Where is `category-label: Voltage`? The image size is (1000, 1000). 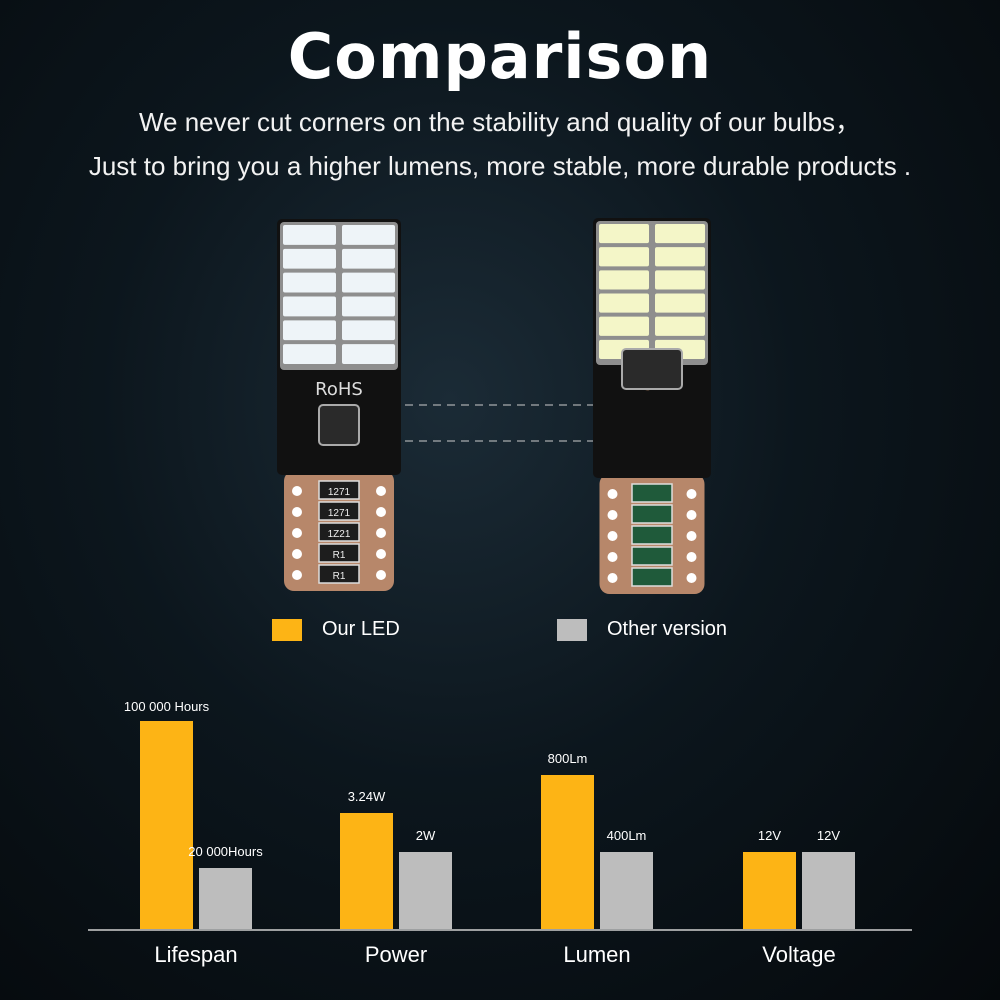 category-label: Voltage is located at coordinates (798, 954).